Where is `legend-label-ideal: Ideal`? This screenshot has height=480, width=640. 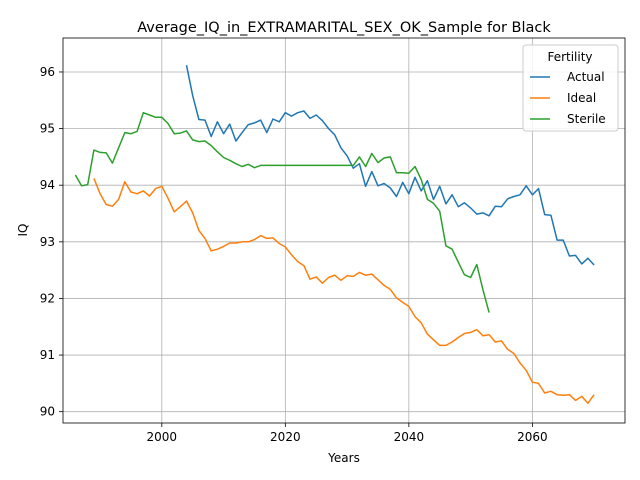
legend-label-ideal: Ideal is located at coordinates (581, 98).